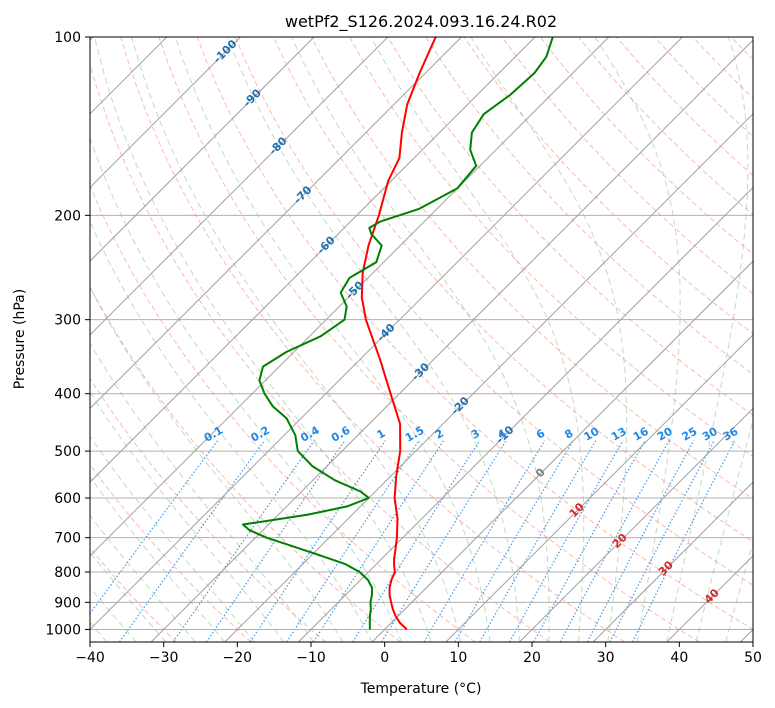  What do you see at coordinates (67, 38) in the screenshot?
I see `y-tick-label: 100` at bounding box center [67, 38].